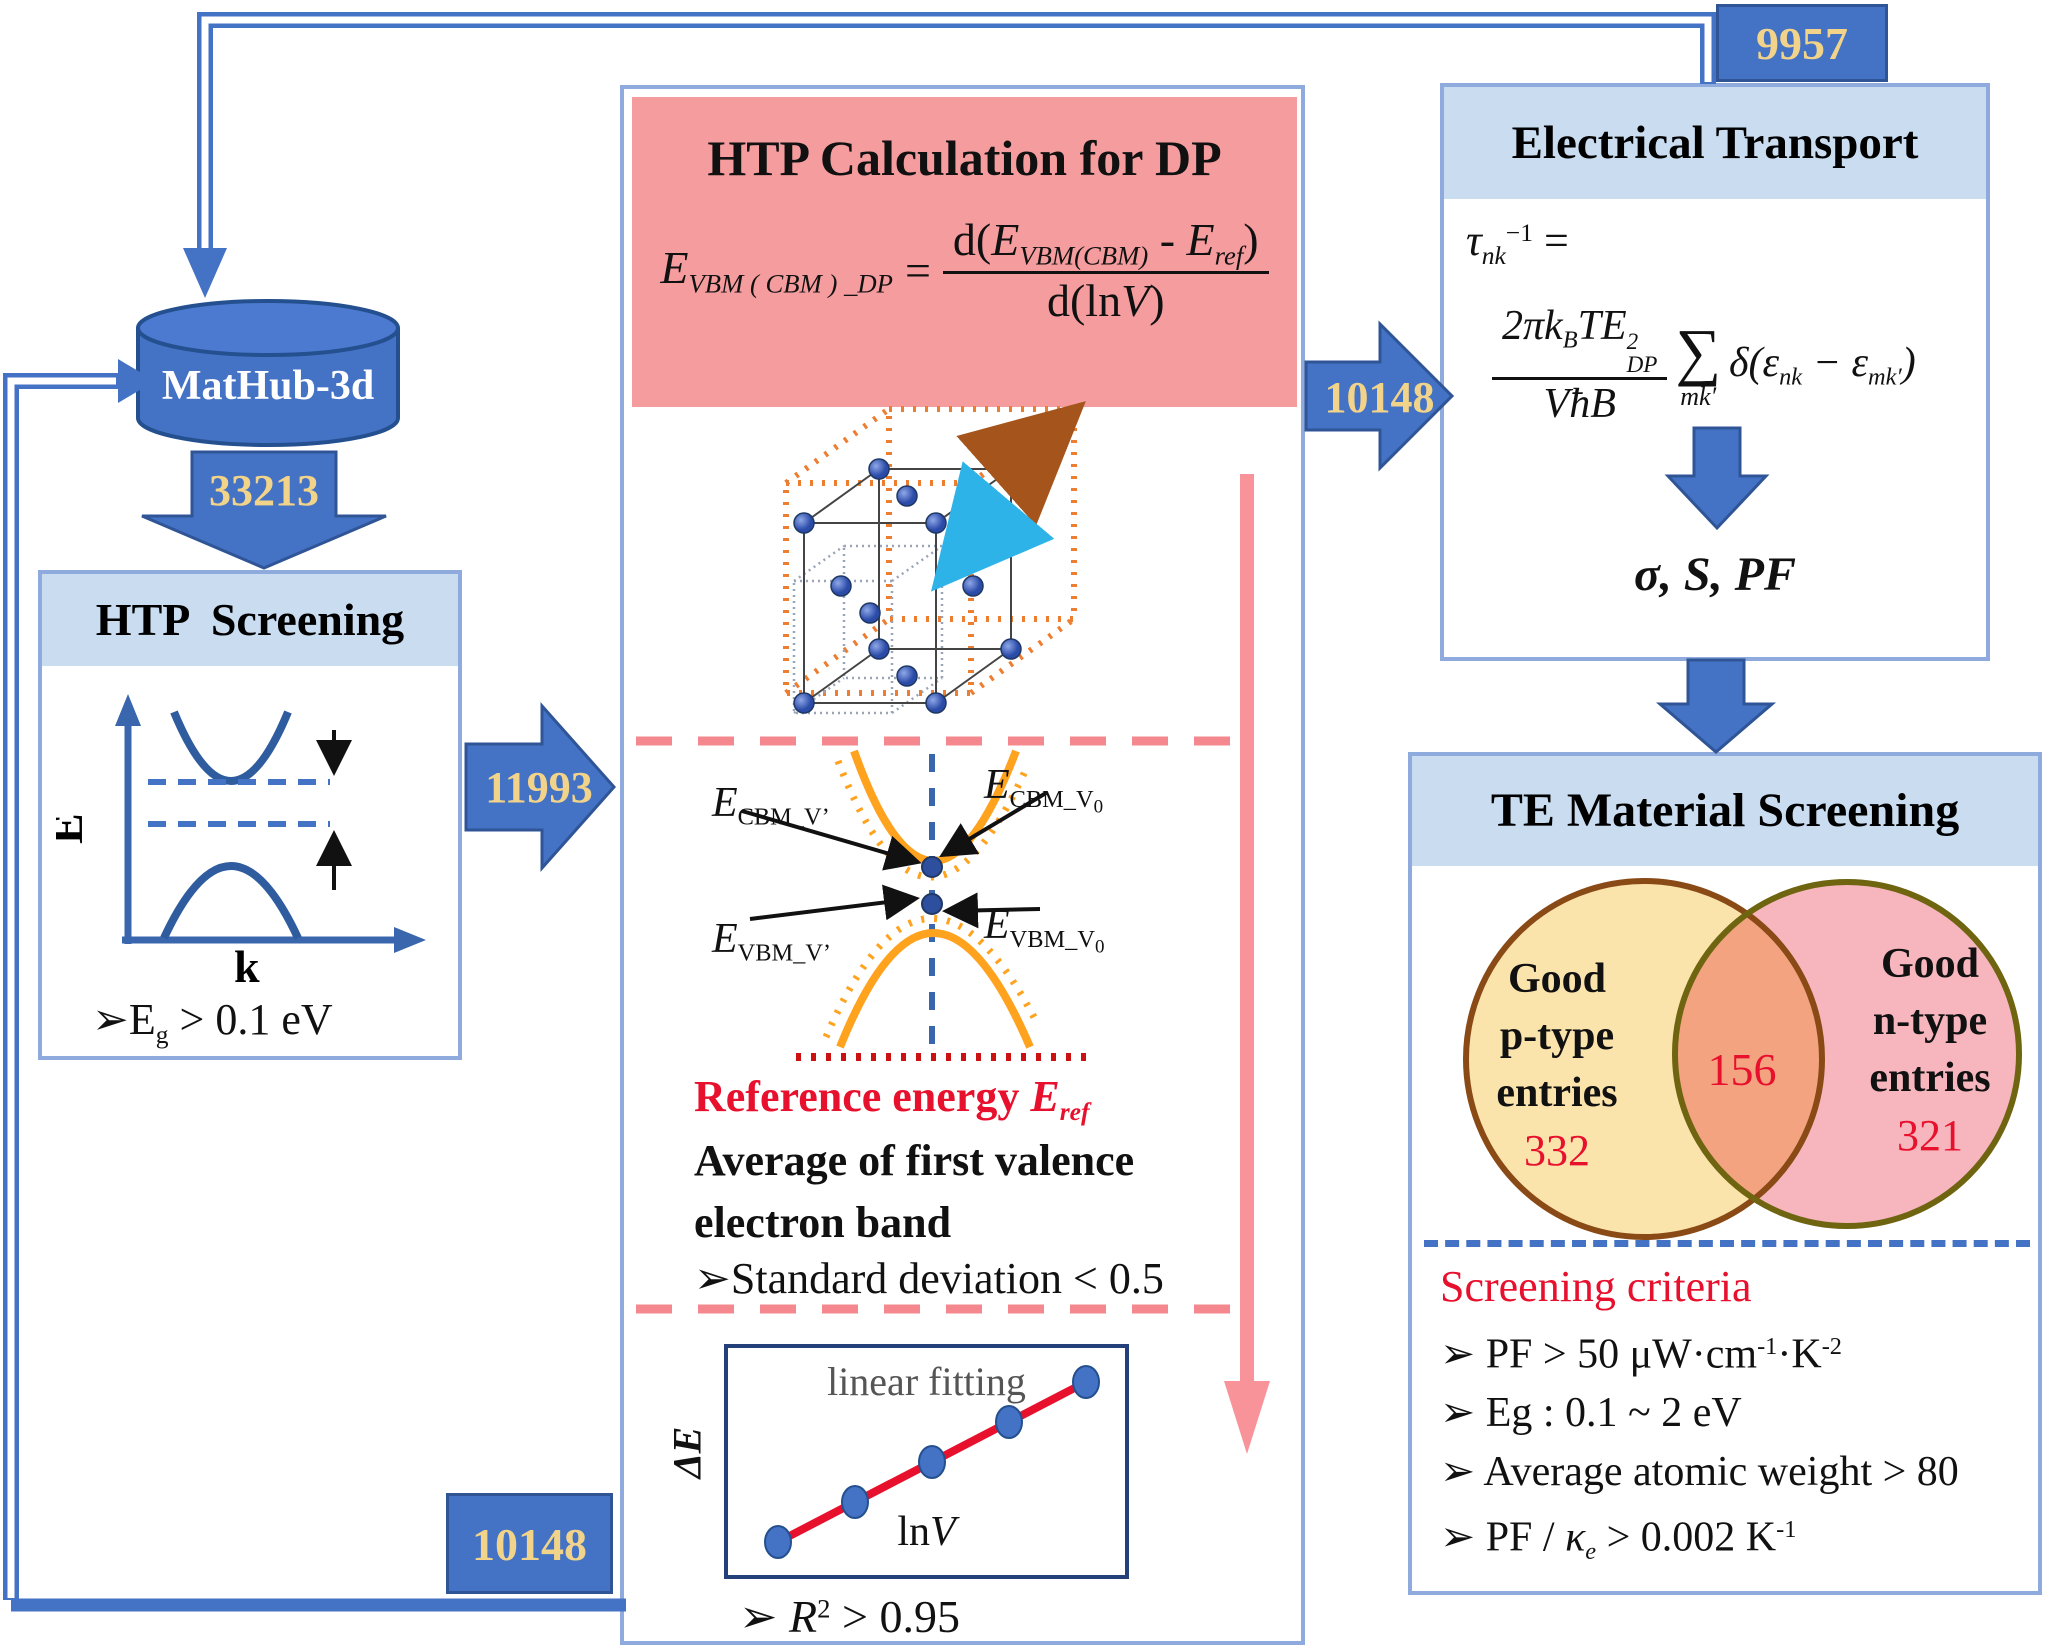  I want to click on venn-p-count: 332, so click(1557, 1150).